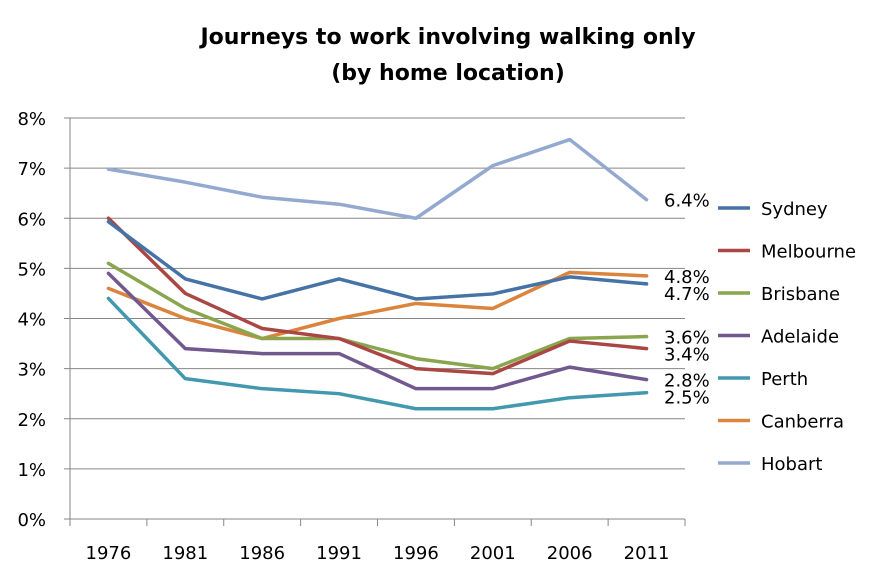 The height and width of the screenshot is (584, 896). I want to click on x-tick-label: 2006, so click(570, 553).